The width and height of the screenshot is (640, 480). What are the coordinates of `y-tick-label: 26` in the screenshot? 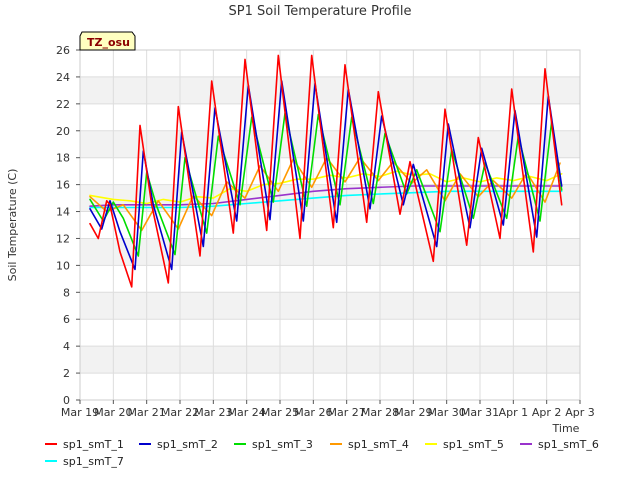 It's located at (63, 50).